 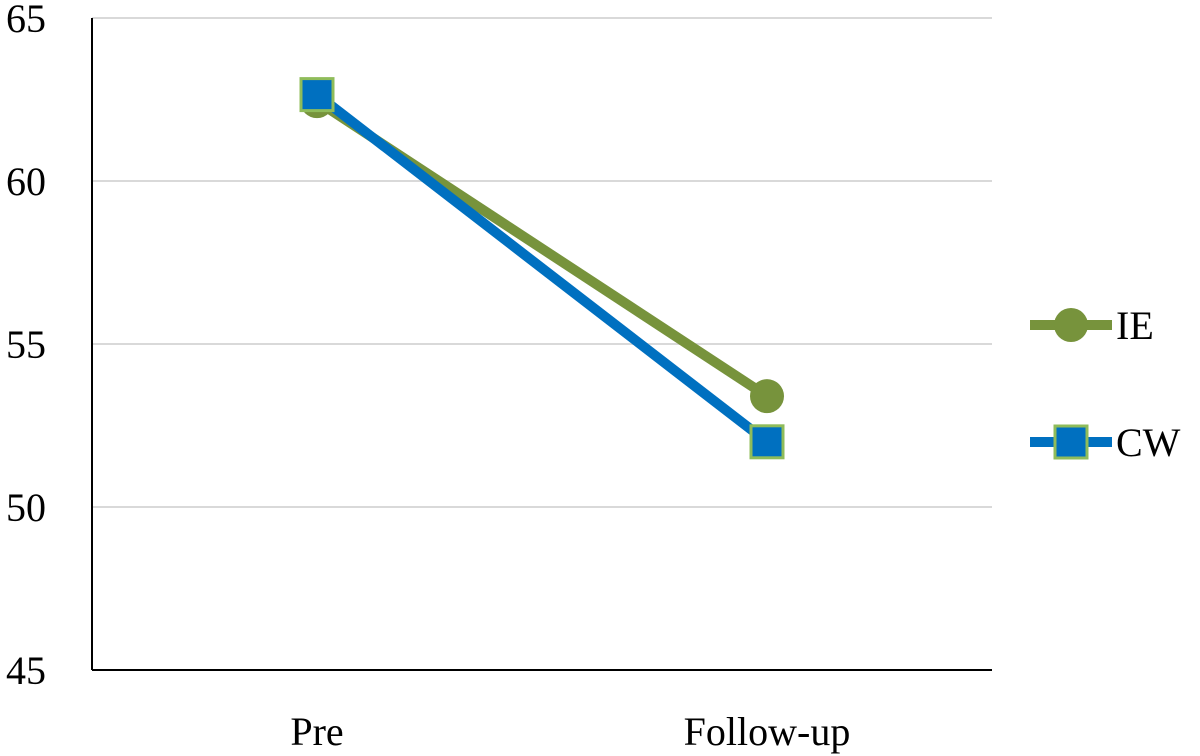 What do you see at coordinates (1135, 325) in the screenshot?
I see `legend-label: IE` at bounding box center [1135, 325].